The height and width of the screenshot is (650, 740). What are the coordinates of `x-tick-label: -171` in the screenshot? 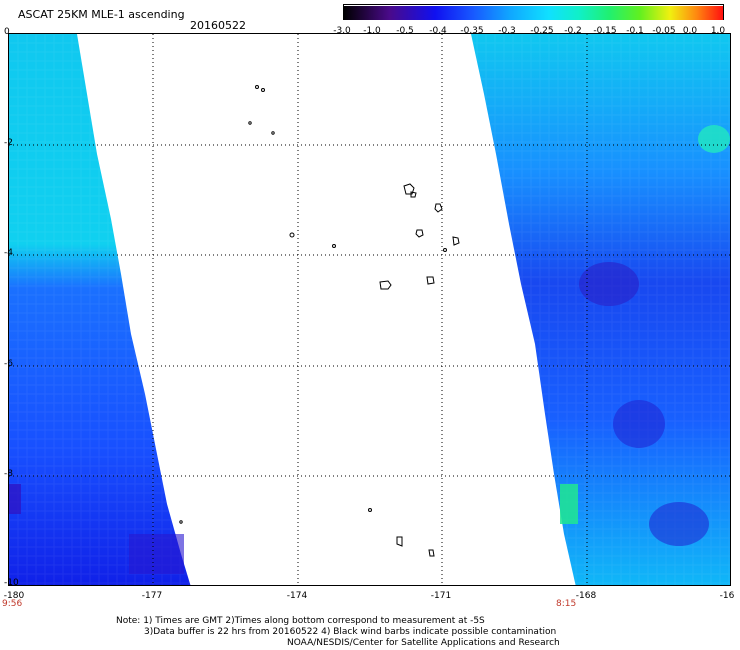 It's located at (441, 596).